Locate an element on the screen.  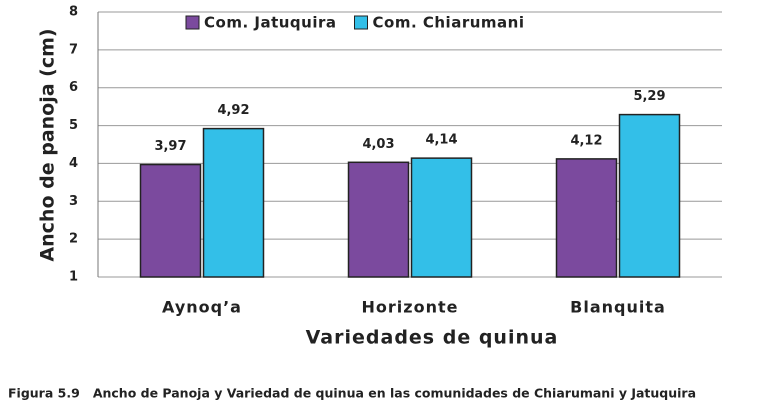
x-axis-label: Variedades de quinua is located at coordinates (432, 338).